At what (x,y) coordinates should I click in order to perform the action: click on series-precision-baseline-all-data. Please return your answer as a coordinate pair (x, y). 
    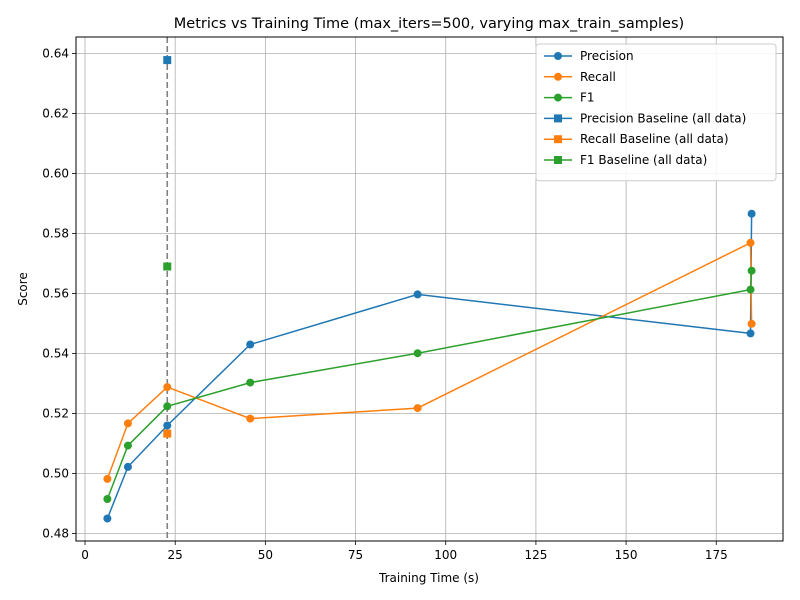
    Looking at the image, I should click on (167, 60).